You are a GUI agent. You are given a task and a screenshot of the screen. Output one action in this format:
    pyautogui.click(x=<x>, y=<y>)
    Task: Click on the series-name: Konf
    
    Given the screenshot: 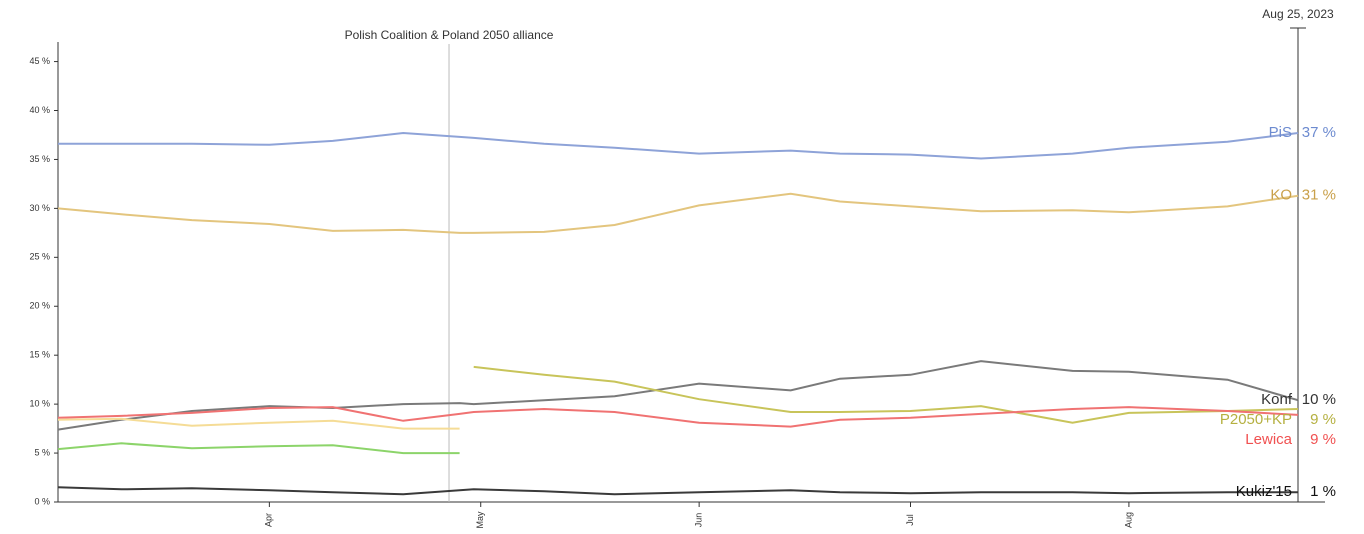 What is the action you would take?
    pyautogui.click(x=1277, y=399)
    